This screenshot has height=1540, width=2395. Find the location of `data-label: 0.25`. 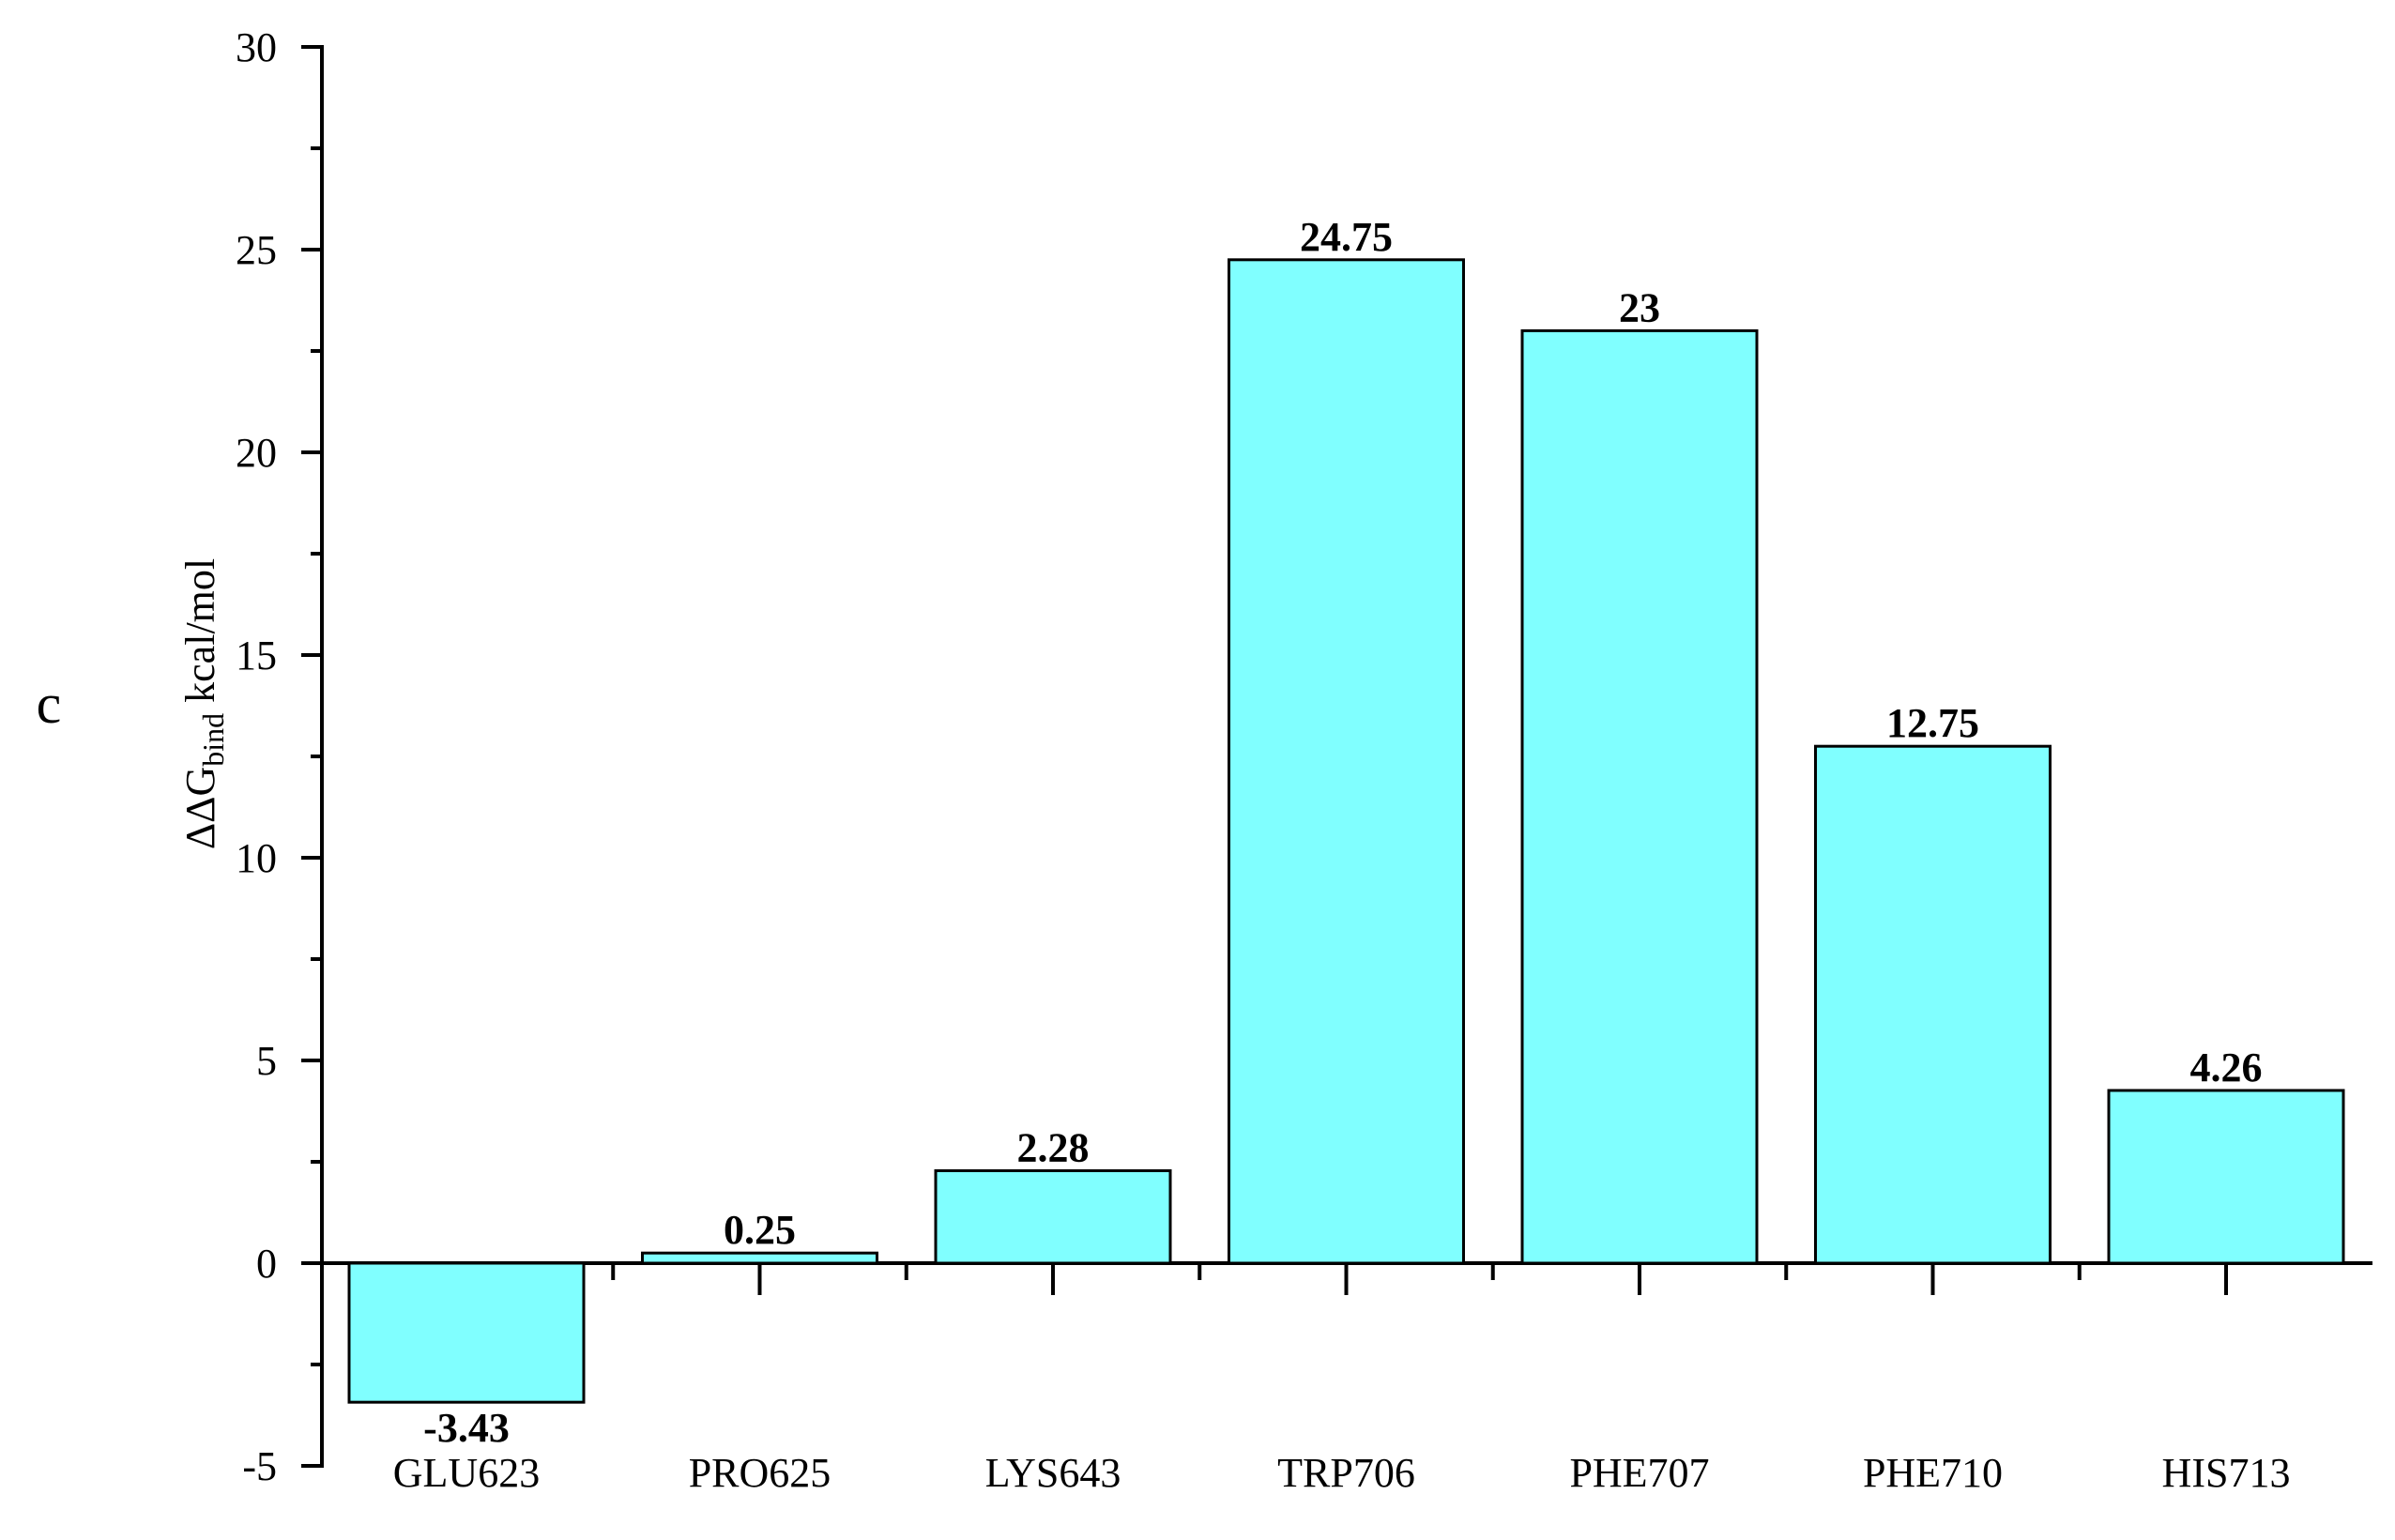

data-label: 0.25 is located at coordinates (760, 1230).